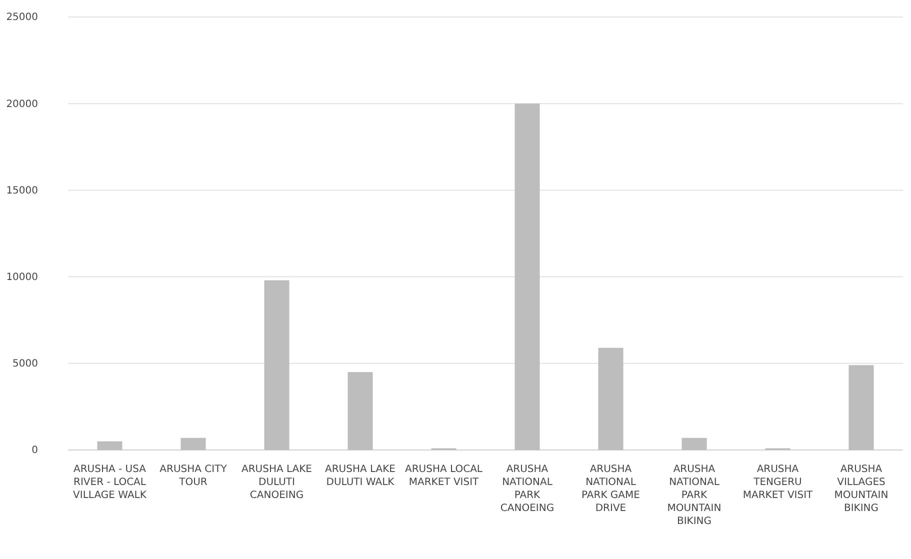  I want to click on y-tick-label: 0, so click(35, 450).